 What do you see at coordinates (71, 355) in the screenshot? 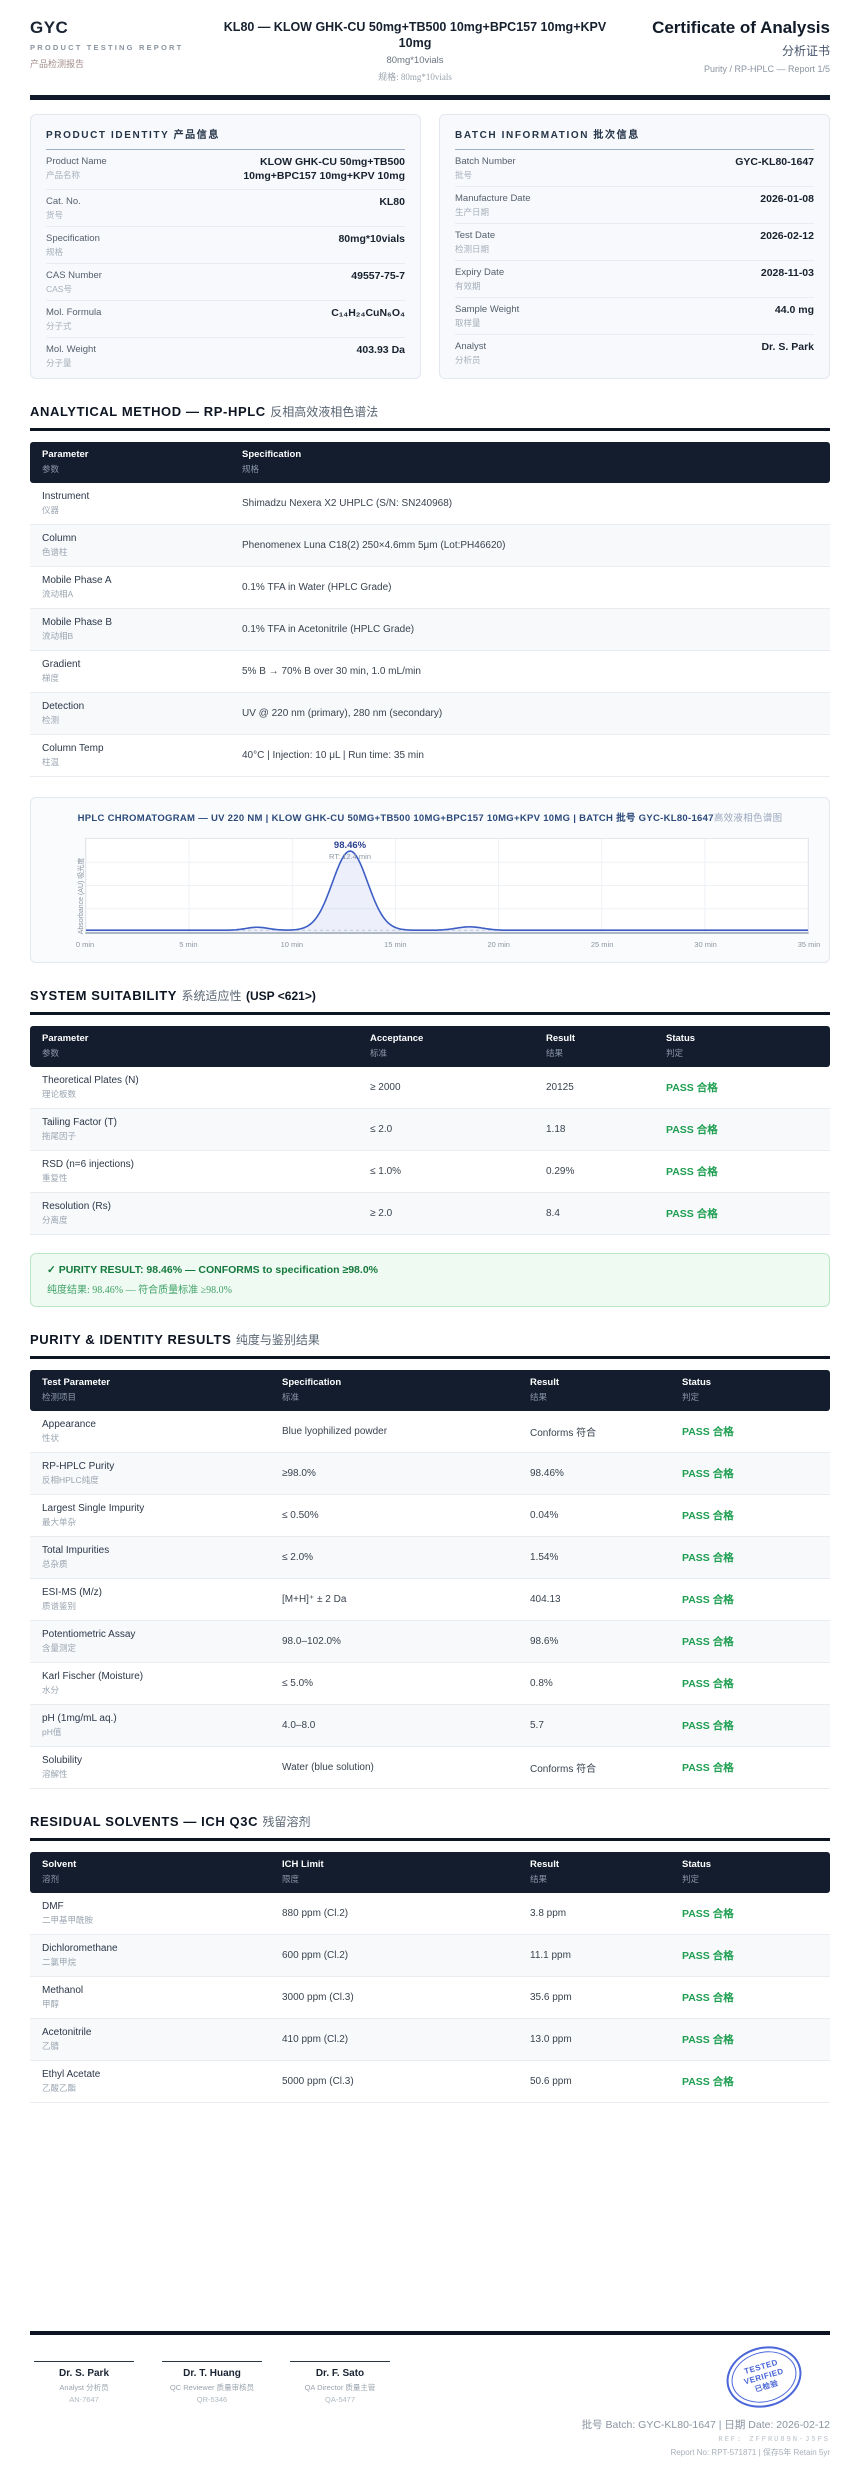
I see `info-label: Mol. Weight 分子量` at bounding box center [71, 355].